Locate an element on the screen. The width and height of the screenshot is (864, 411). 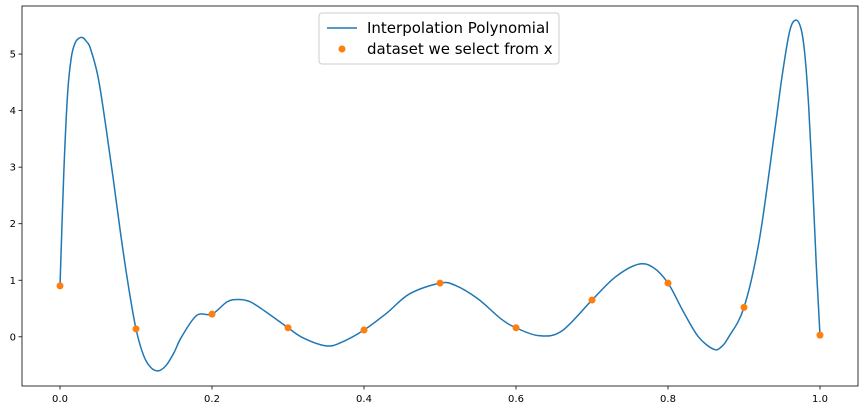
legend-label-scatter: dataset we select from x is located at coordinates (460, 49).